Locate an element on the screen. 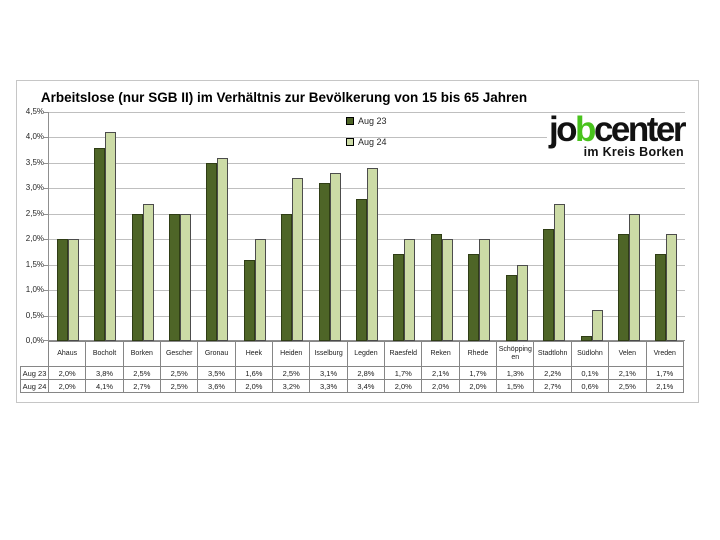  bar-aug24-rhede is located at coordinates (485, 290).